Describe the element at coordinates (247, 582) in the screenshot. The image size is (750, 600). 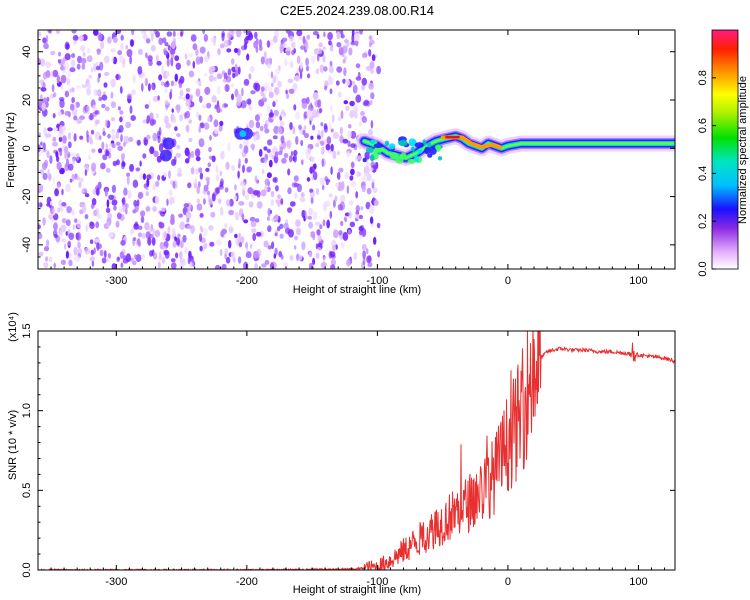
I see `x-tick-label: -200` at that location.